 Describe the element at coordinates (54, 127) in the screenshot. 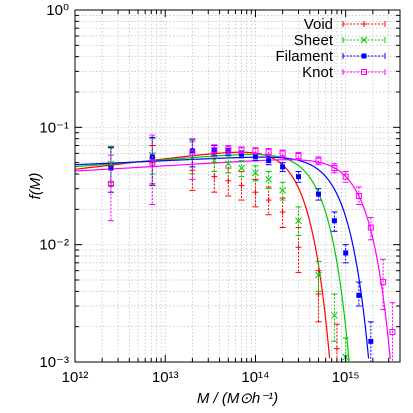

I see `y-tick-label: 10⁻¹` at that location.